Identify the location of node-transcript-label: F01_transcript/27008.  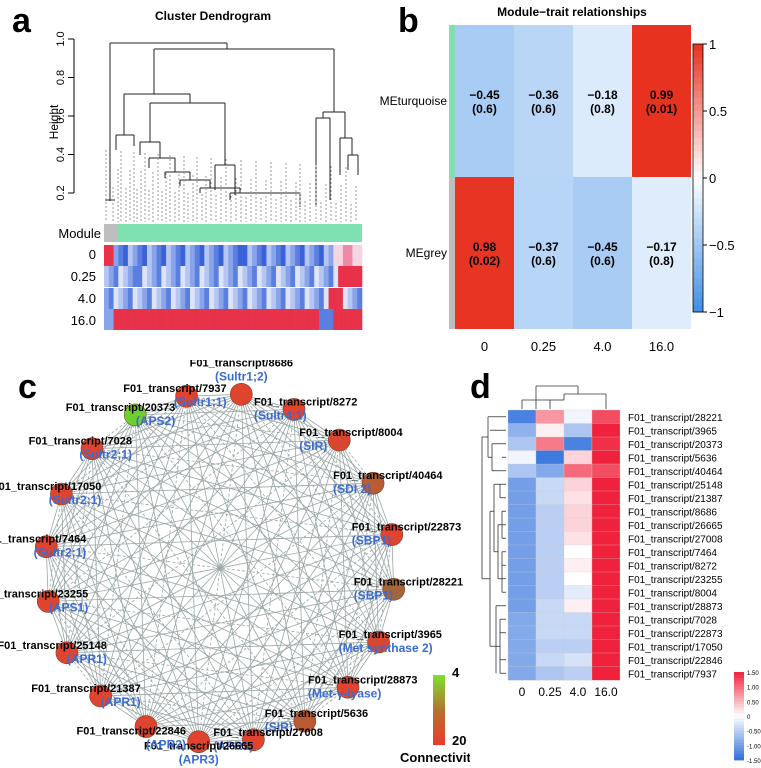
(267, 733).